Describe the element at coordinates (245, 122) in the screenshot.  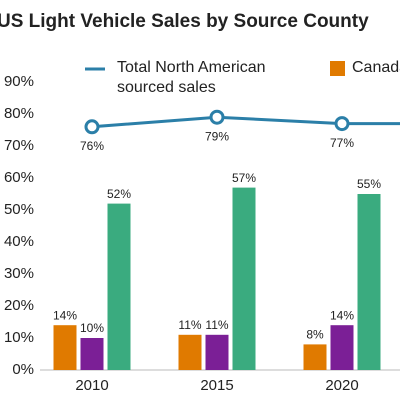
I see `line` at that location.